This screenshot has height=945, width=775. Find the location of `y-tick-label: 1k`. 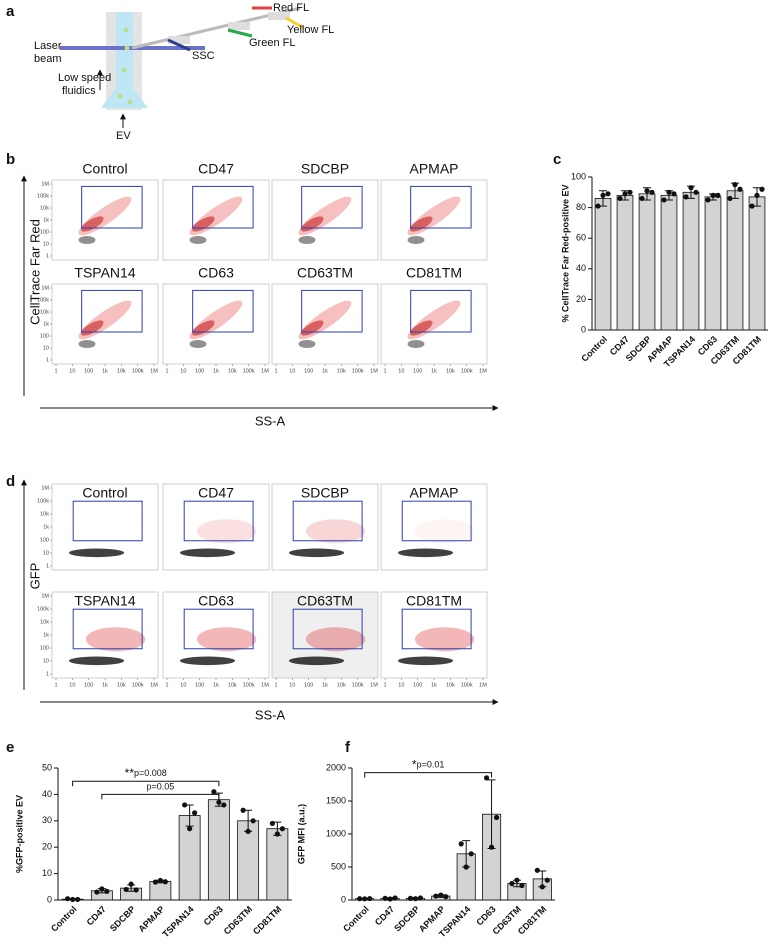

y-tick-label: 1k is located at coordinates (46, 220).